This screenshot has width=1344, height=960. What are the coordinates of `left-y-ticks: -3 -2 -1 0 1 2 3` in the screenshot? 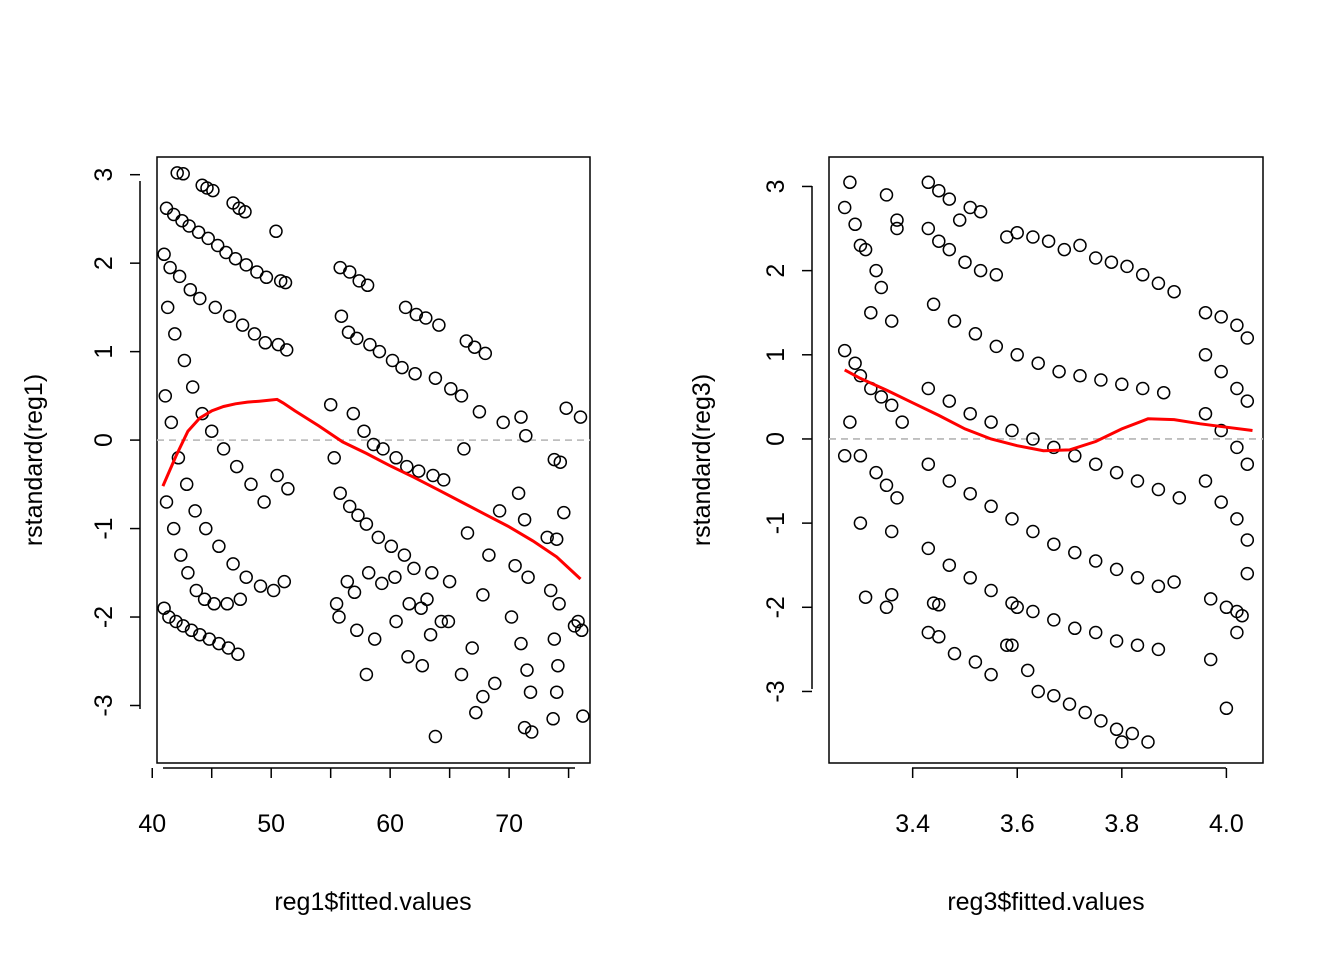 It's located at (115, 442).